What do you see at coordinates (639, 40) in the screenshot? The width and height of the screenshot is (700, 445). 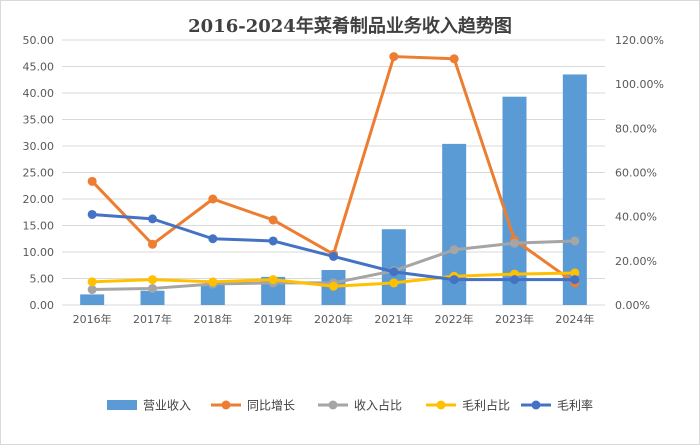 I see `y-right-tick-label: 120.00%` at bounding box center [639, 40].